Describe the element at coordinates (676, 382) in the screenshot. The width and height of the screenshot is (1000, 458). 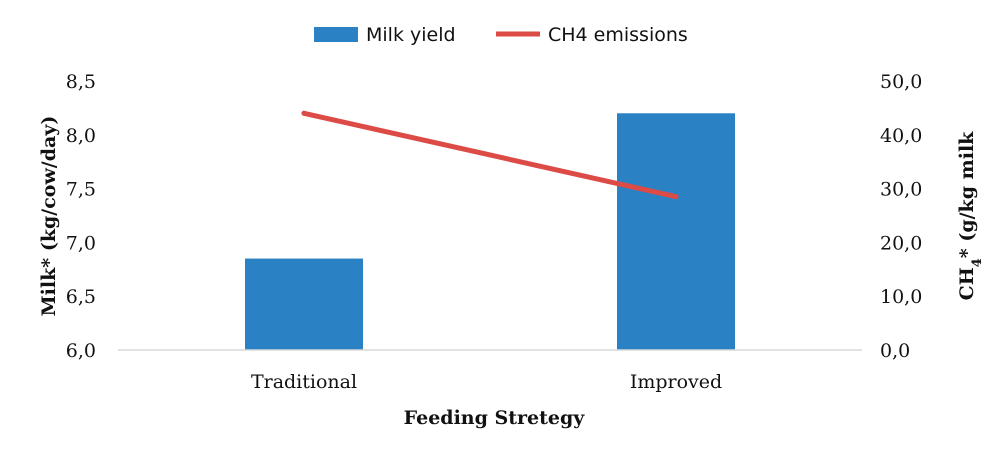
I see `x-tick-label: Improved` at that location.